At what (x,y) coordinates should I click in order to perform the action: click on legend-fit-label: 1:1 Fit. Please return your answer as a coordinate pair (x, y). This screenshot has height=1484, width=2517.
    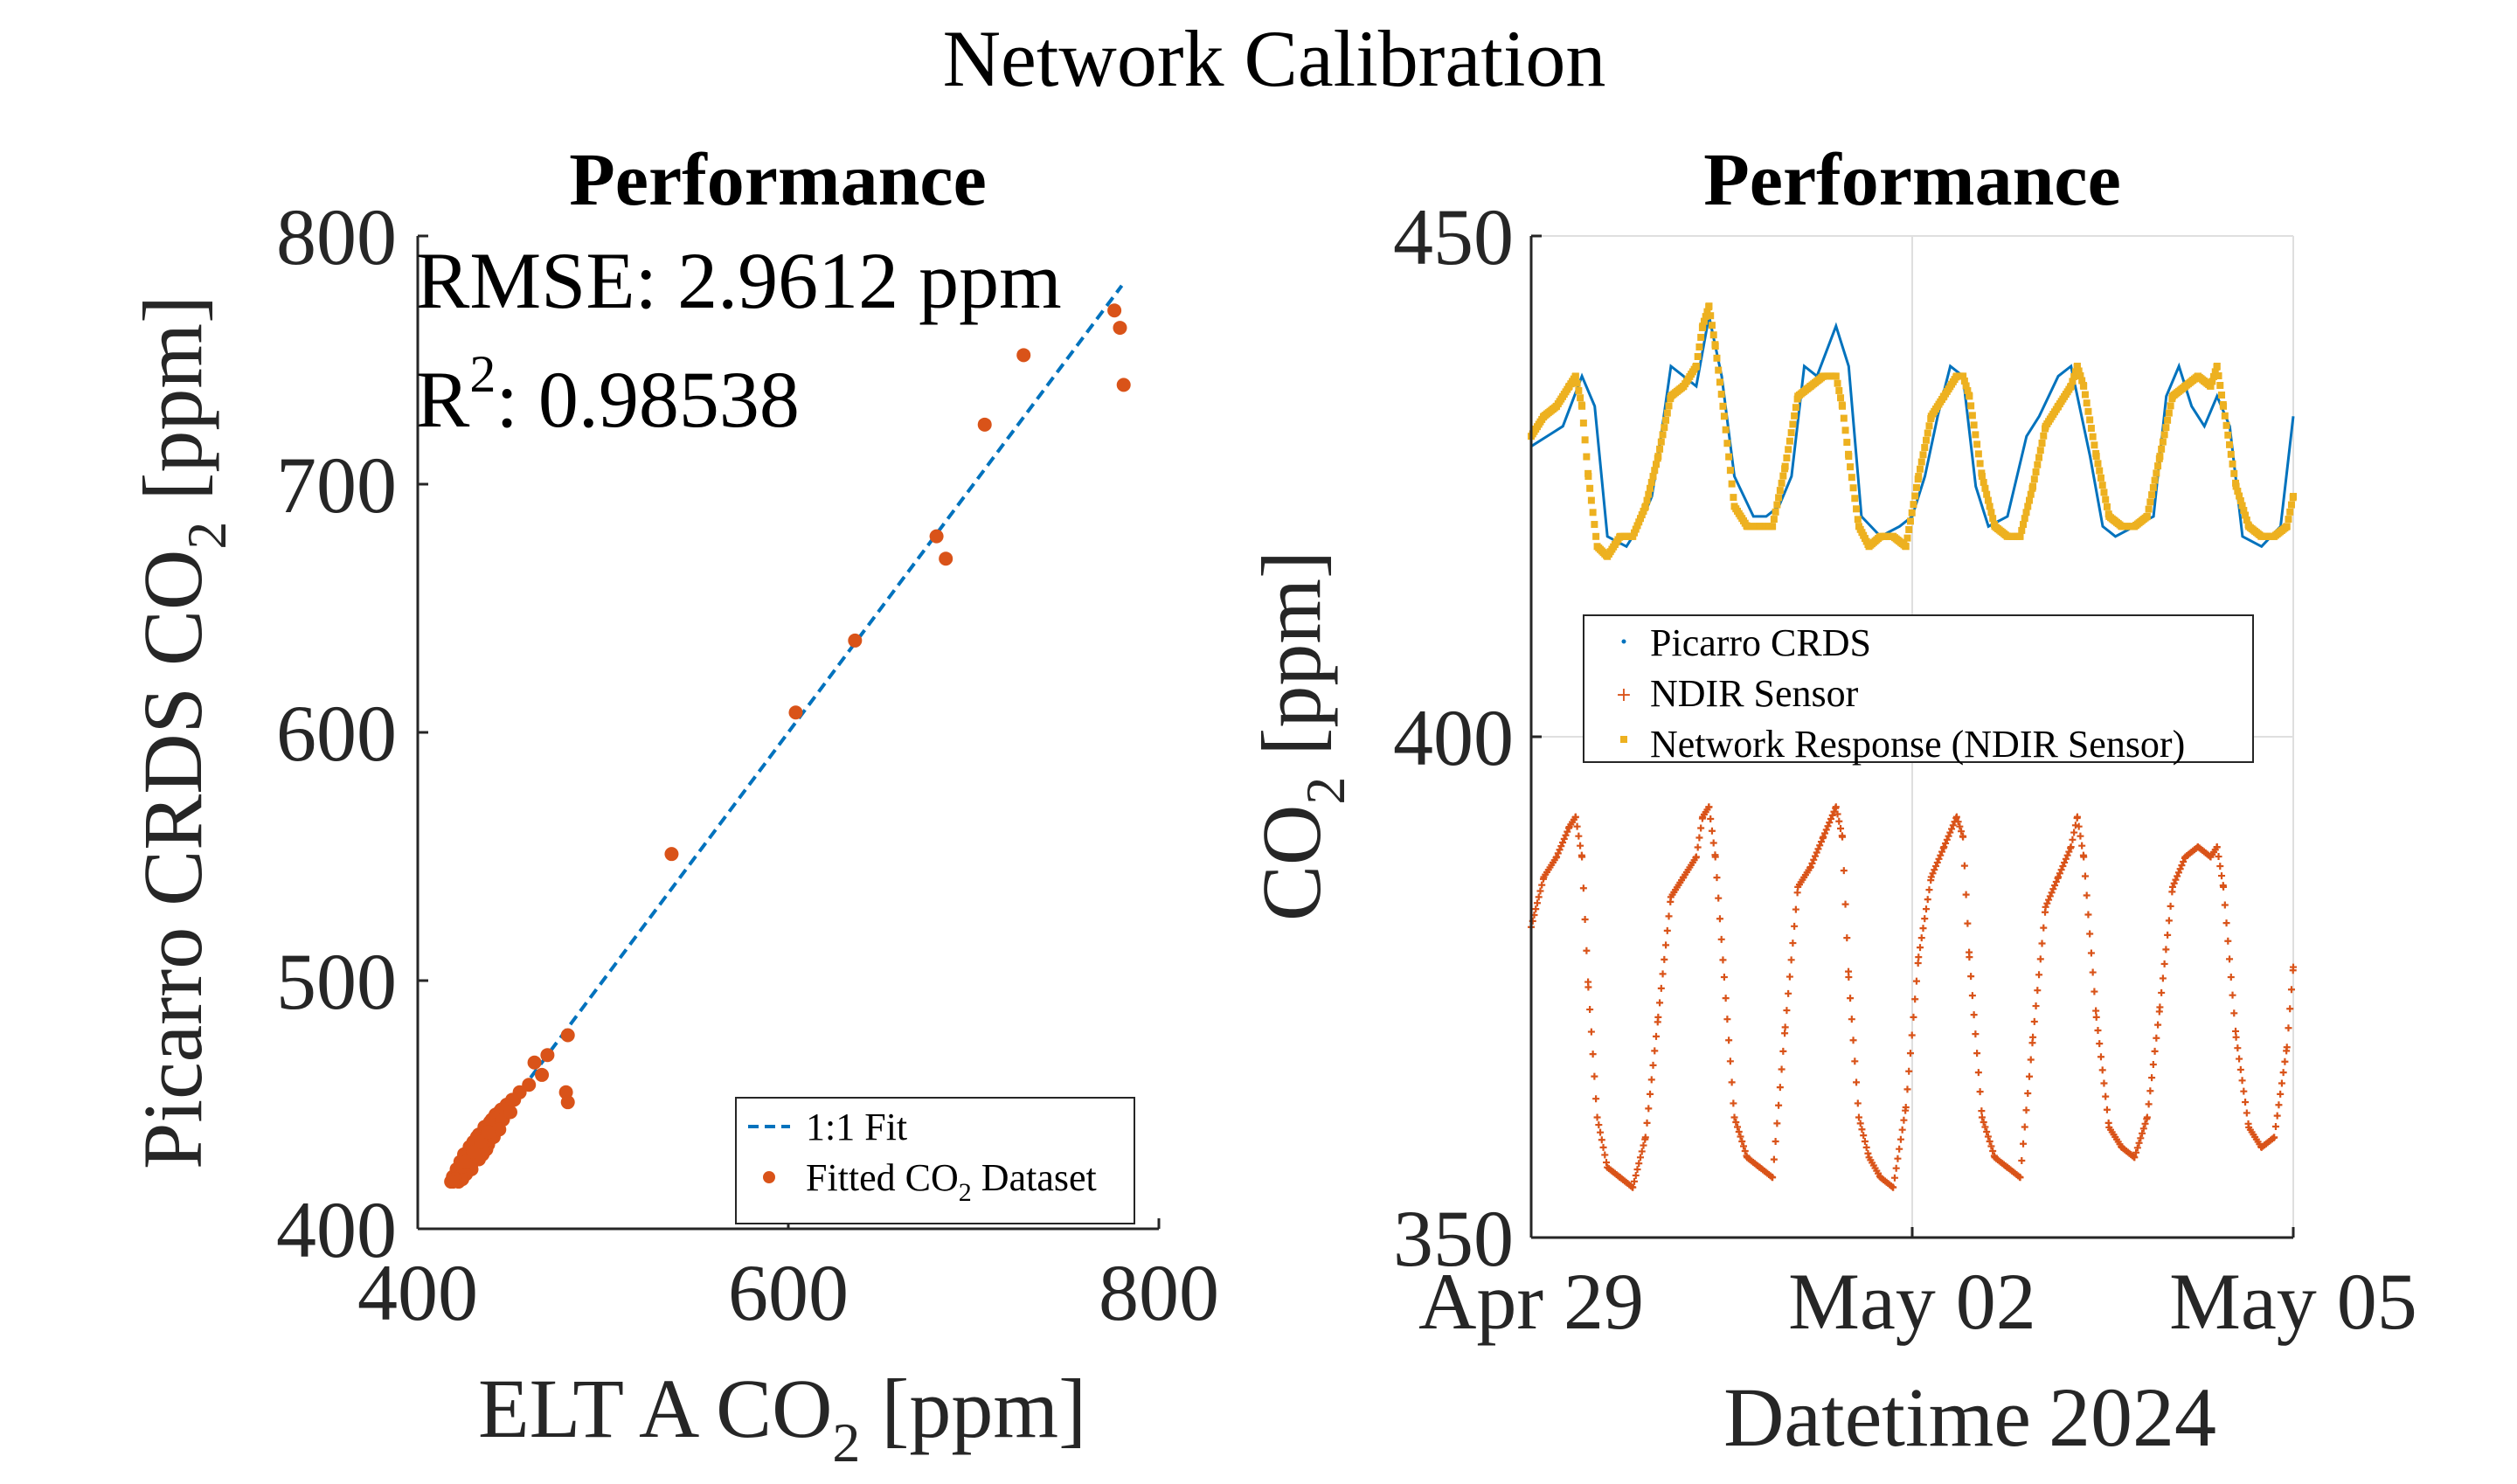
    Looking at the image, I should click on (856, 1127).